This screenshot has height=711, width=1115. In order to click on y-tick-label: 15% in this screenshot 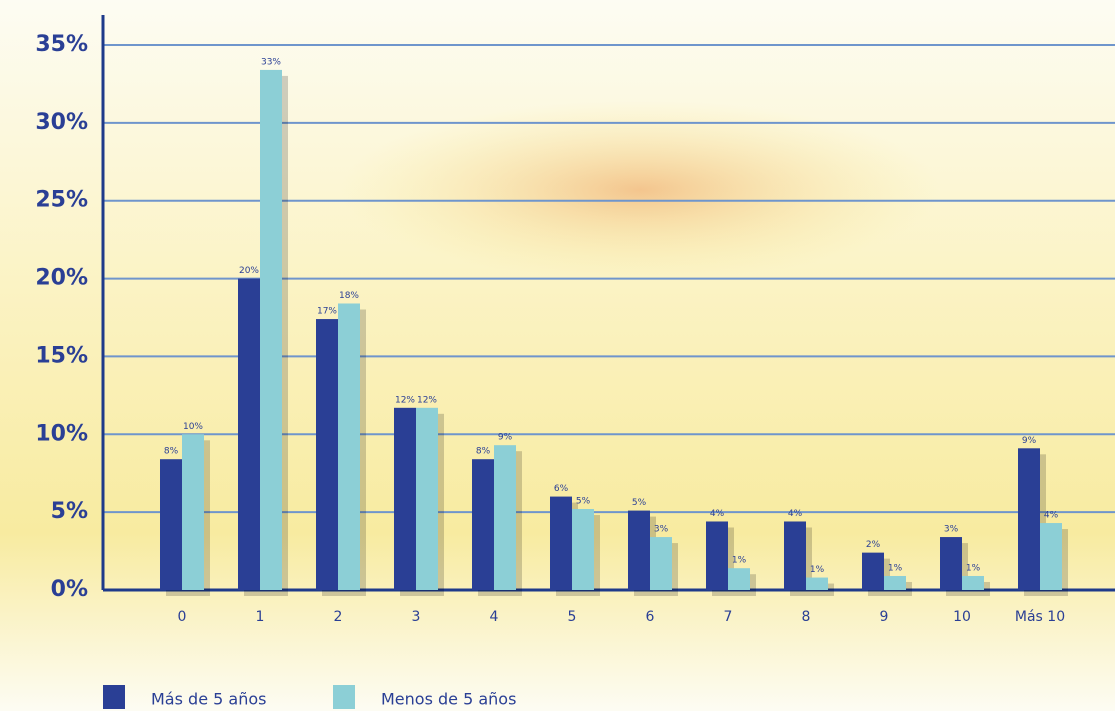, I will do `click(61, 355)`.